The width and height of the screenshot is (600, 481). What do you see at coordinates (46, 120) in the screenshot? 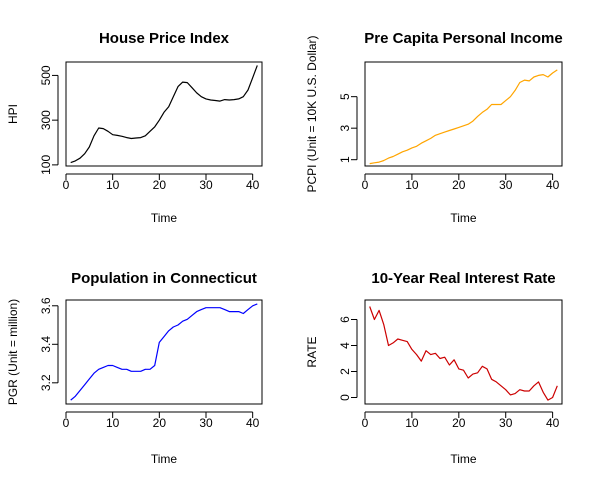
I see `y-tick-label: 300` at bounding box center [46, 120].